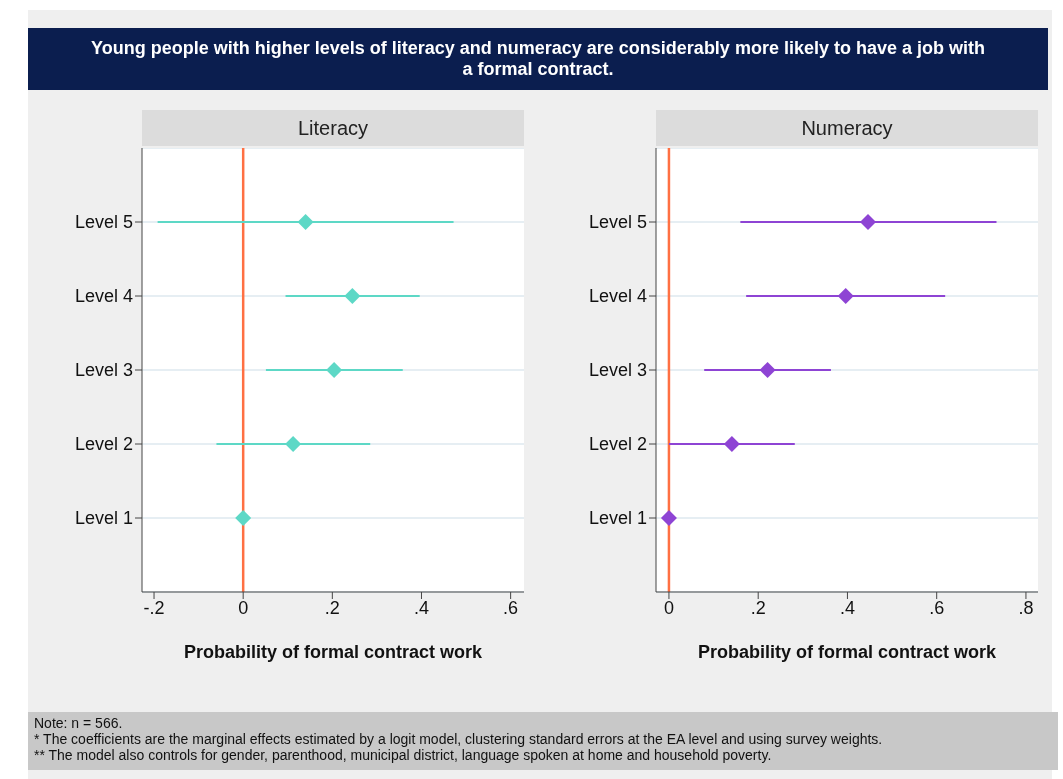 The height and width of the screenshot is (779, 1063). I want to click on text: Note: n = 566., so click(79, 723).